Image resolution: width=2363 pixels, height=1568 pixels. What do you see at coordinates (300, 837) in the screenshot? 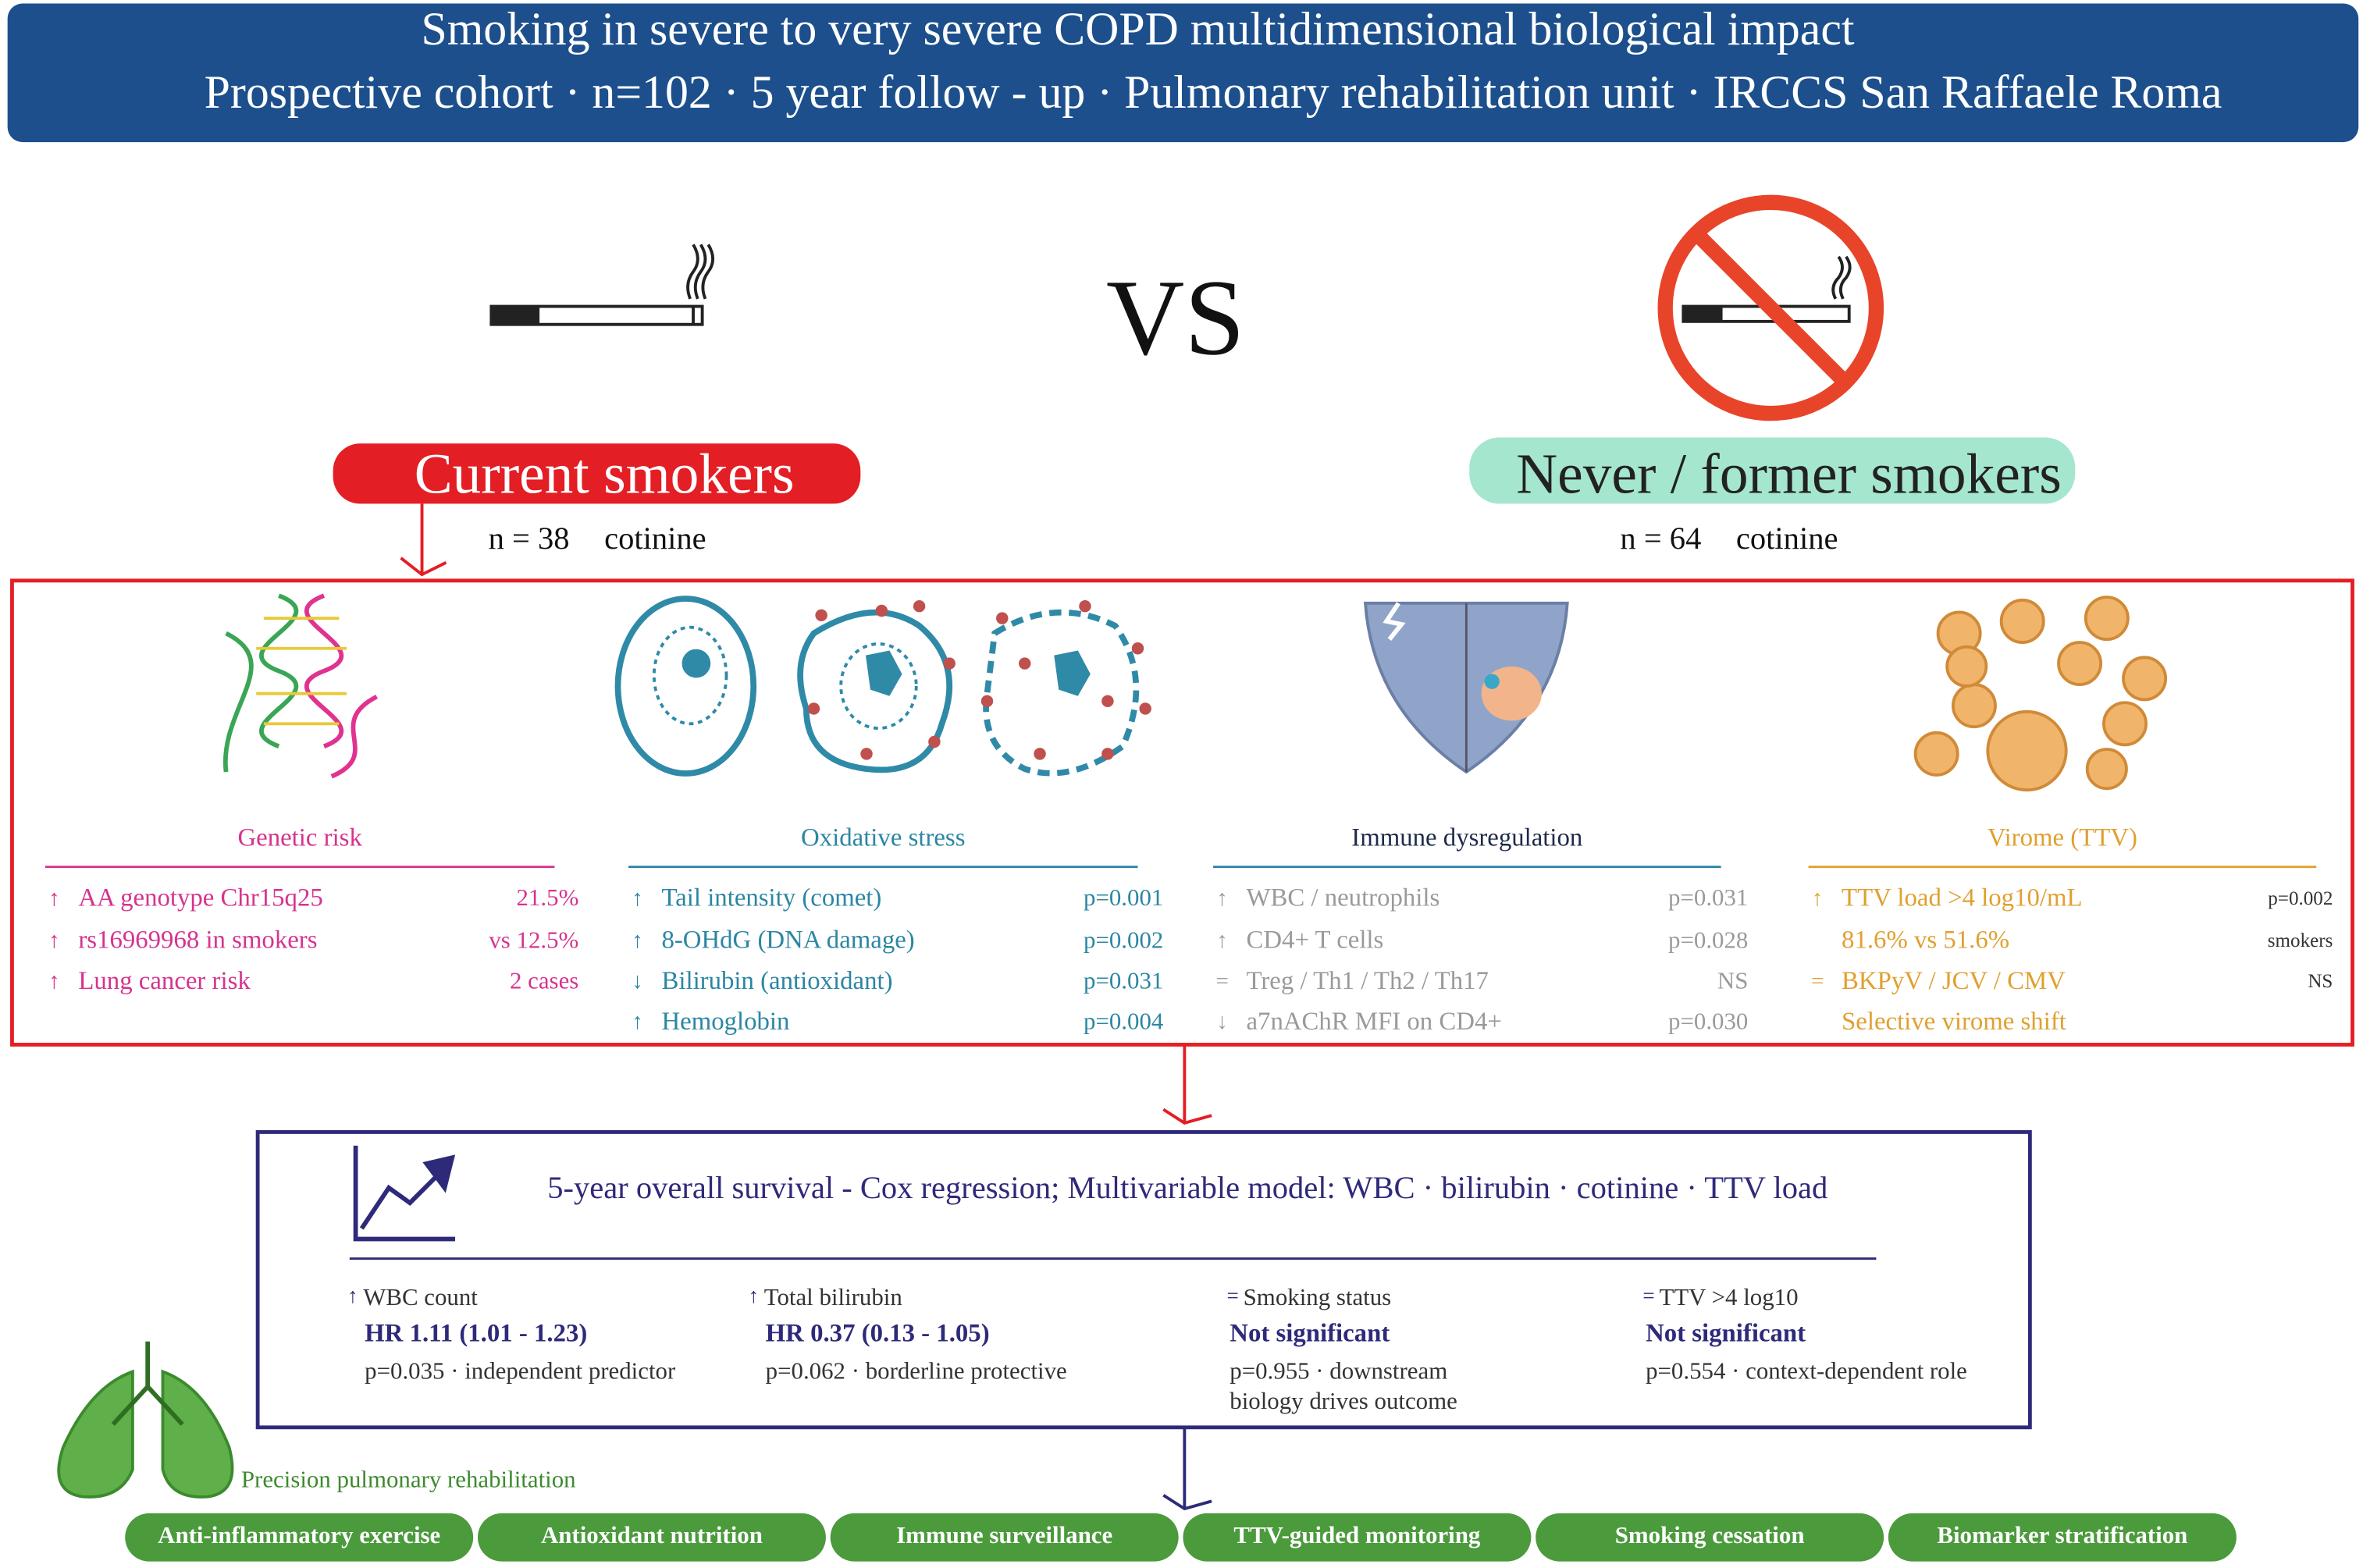
I see `panel-title: Genetic risk` at bounding box center [300, 837].